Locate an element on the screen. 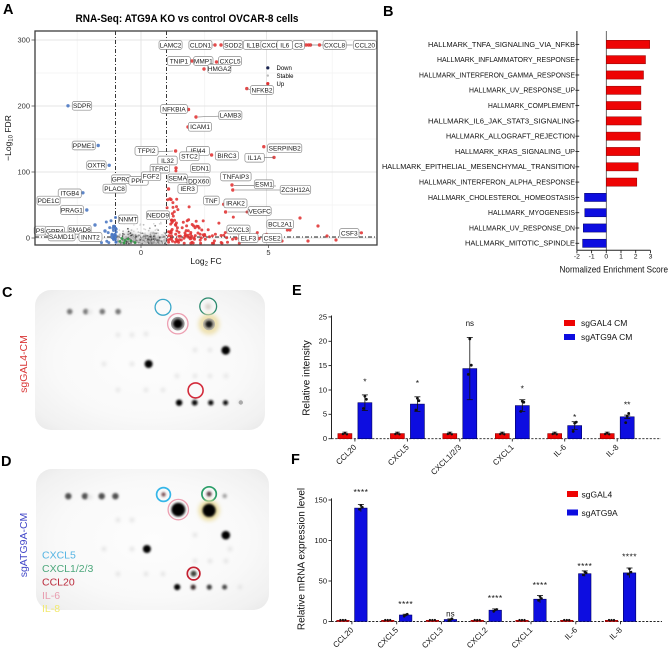 The image size is (669, 651). svg-text: Down is located at coordinates (284, 69).